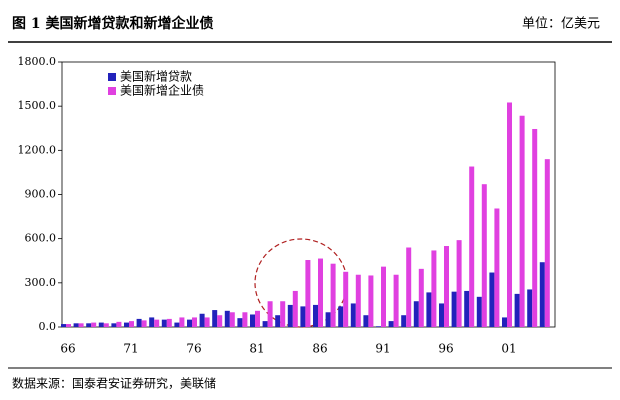 This screenshot has height=400, width=620. I want to click on legend-label: 美国新增企业债, so click(162, 90).